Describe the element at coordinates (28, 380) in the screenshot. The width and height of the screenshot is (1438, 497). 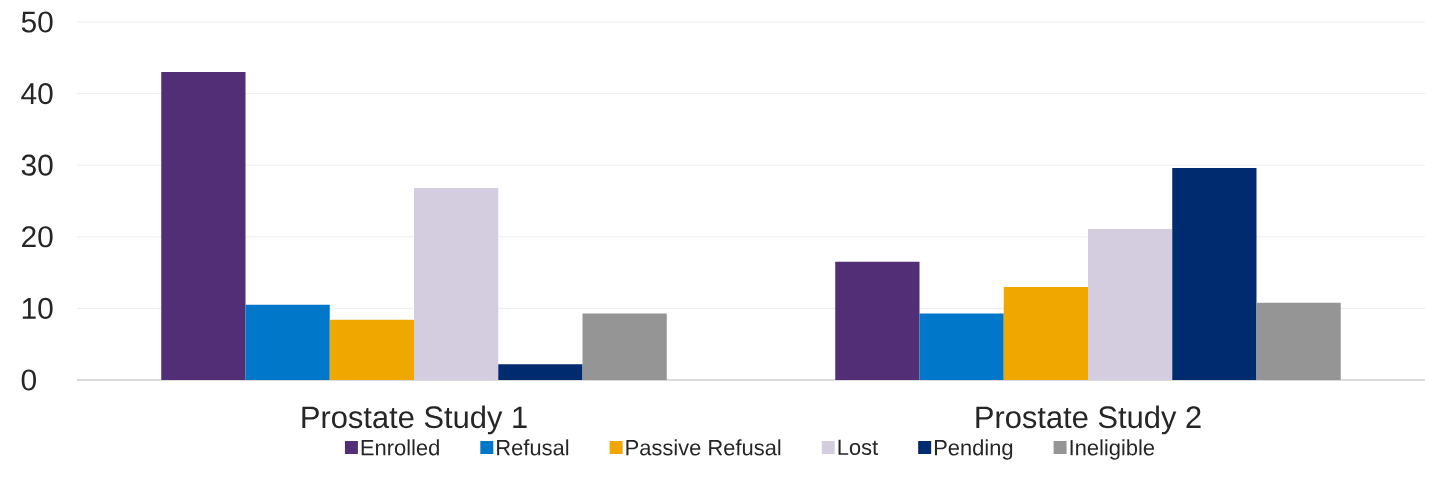
I see `y-tick-label: 0` at that location.